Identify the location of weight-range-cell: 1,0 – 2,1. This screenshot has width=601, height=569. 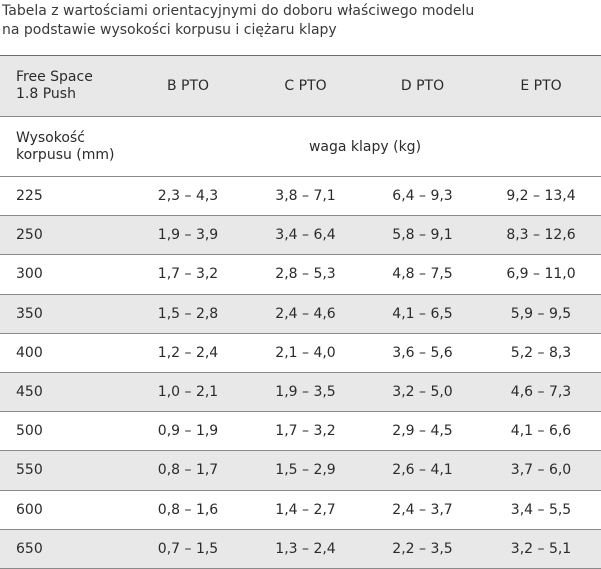
(188, 391).